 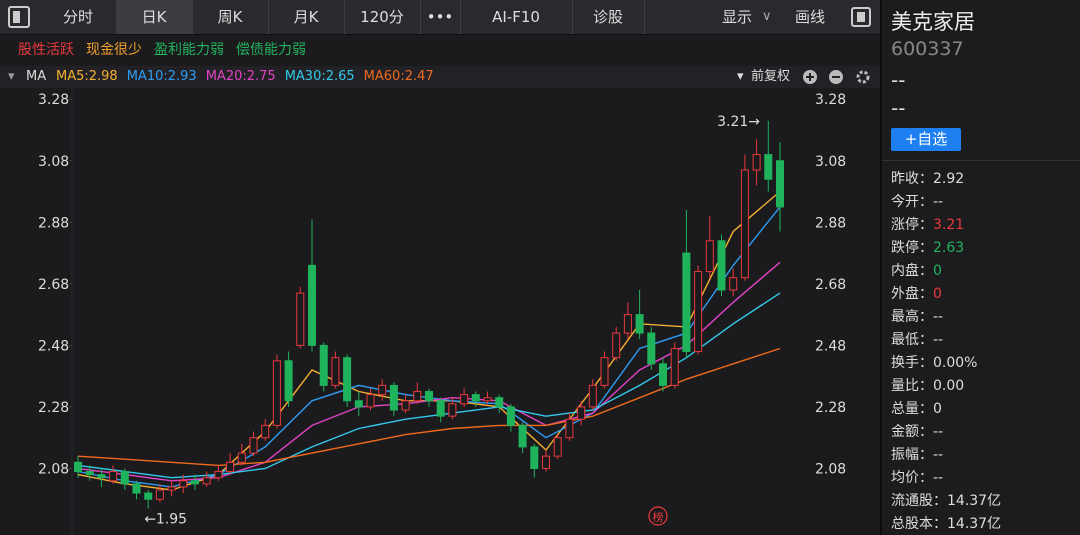 I want to click on tab: 日K, so click(x=154, y=17).